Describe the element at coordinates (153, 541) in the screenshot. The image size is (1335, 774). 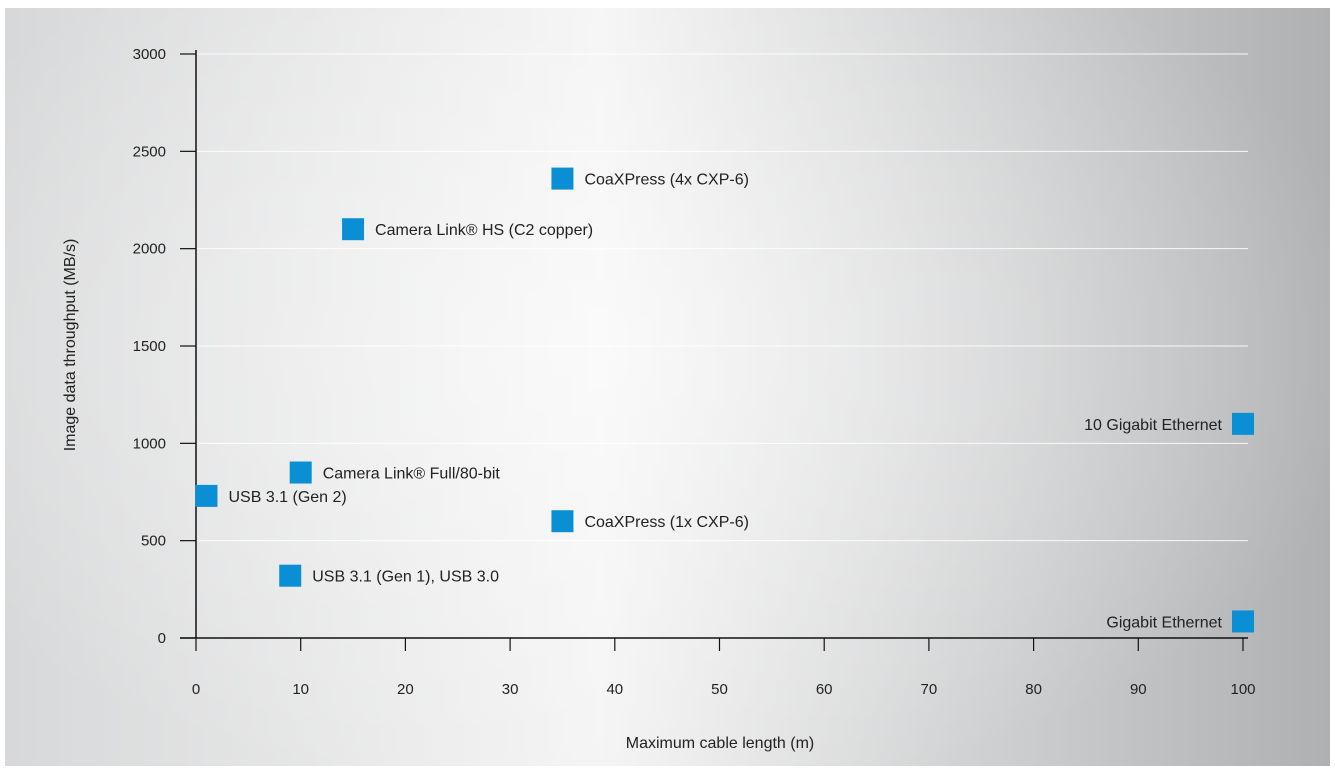
I see `y-tick-label-500: 500` at that location.